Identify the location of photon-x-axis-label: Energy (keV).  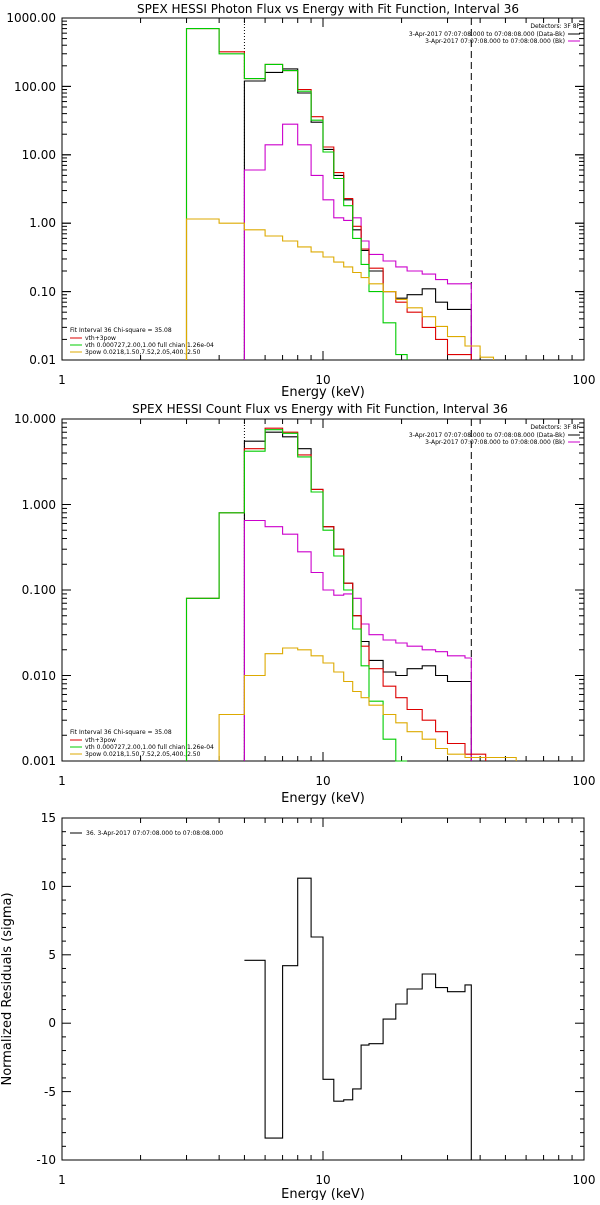
(323, 392).